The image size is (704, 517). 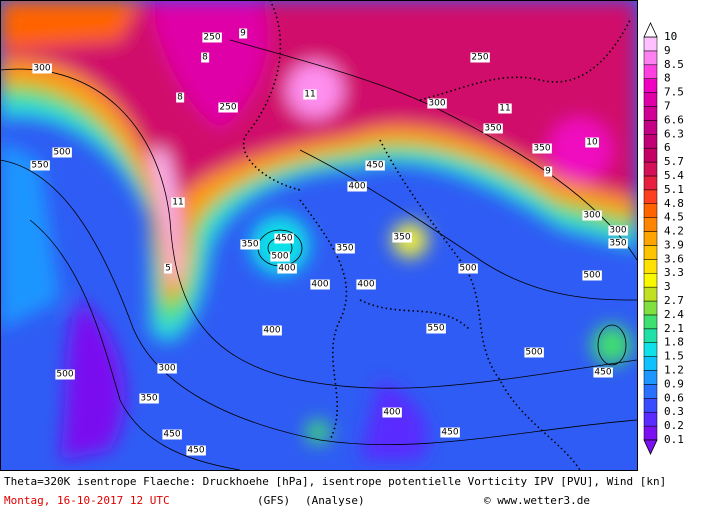 I want to click on colorbar-label: 6, so click(x=667, y=147).